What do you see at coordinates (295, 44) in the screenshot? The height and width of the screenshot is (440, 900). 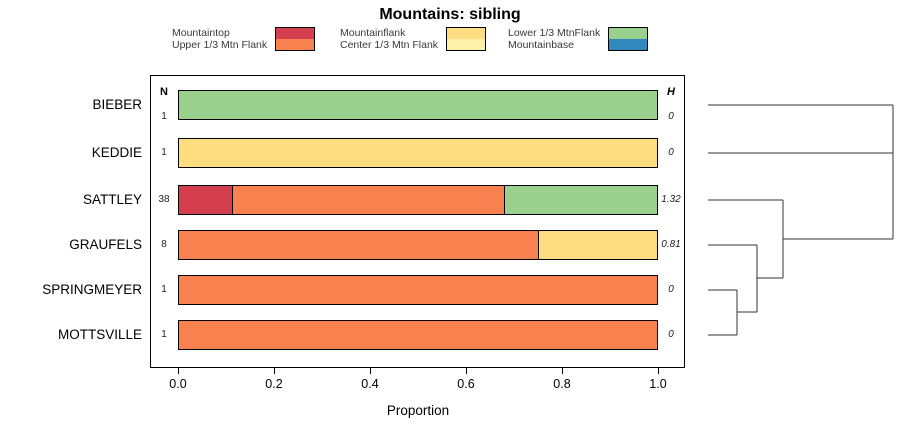 I see `legend-color-upper-flank` at bounding box center [295, 44].